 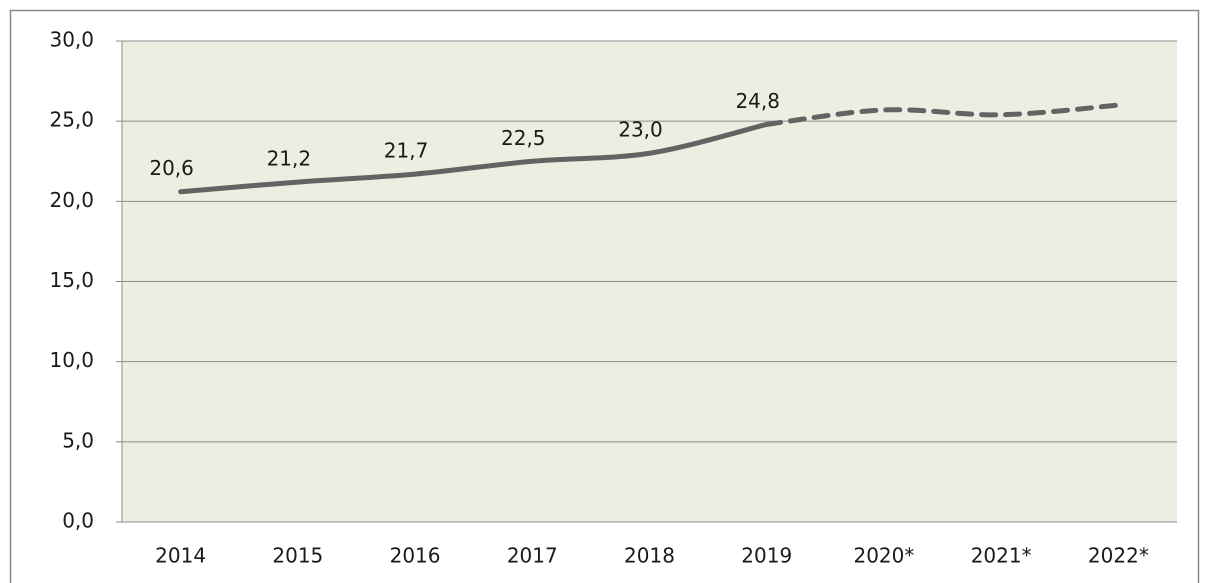 What do you see at coordinates (757, 101) in the screenshot?
I see `data-label: 24,8` at bounding box center [757, 101].